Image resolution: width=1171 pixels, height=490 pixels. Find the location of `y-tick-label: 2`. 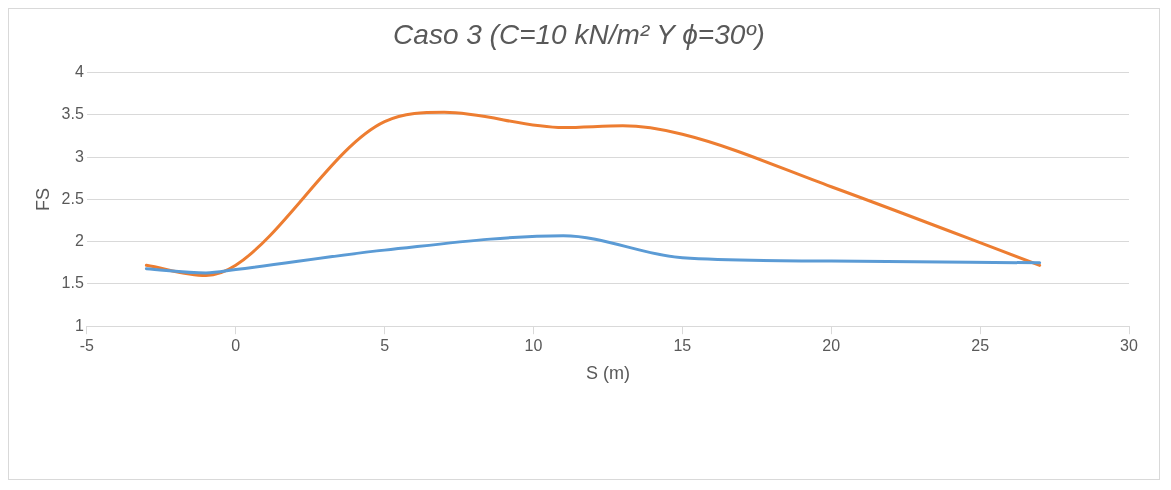

y-tick-label: 2 is located at coordinates (79, 241).